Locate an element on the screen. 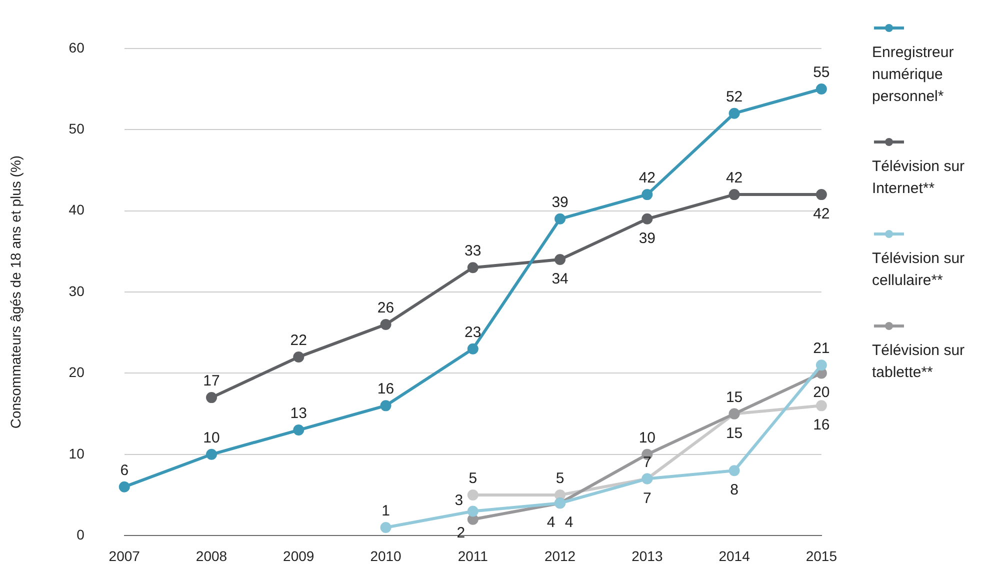 The width and height of the screenshot is (992, 584). y-tick-label: 30 is located at coordinates (76, 290).